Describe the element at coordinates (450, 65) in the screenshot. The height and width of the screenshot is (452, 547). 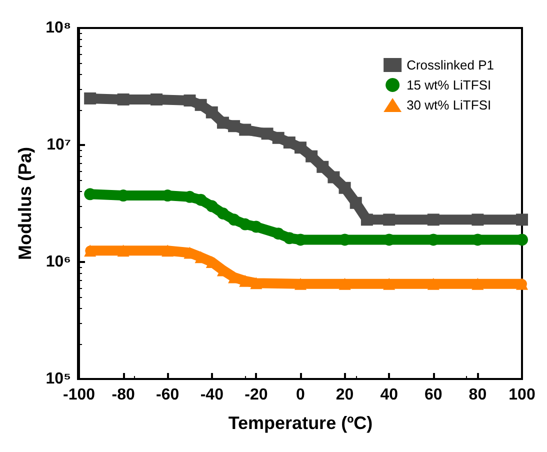
I see `legend-label: Crosslinked P1` at that location.